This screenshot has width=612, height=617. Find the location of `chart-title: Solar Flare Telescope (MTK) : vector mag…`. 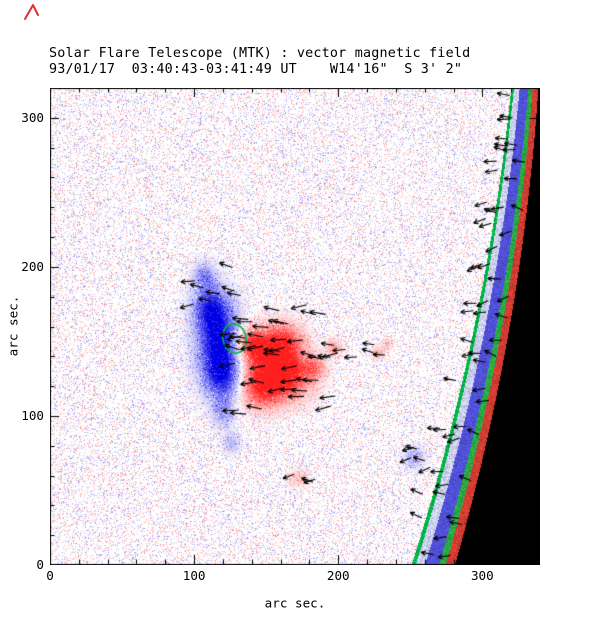

chart-title: Solar Flare Telescope (MTK) : vector mag… is located at coordinates (260, 53).